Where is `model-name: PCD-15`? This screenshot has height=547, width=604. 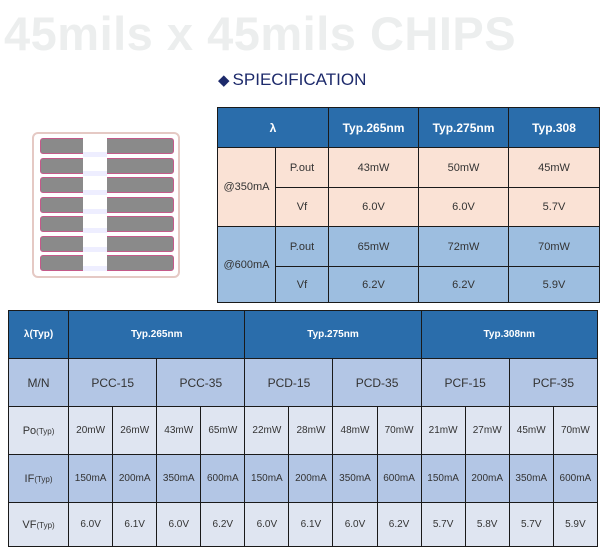
model-name: PCD-15 is located at coordinates (289, 382).